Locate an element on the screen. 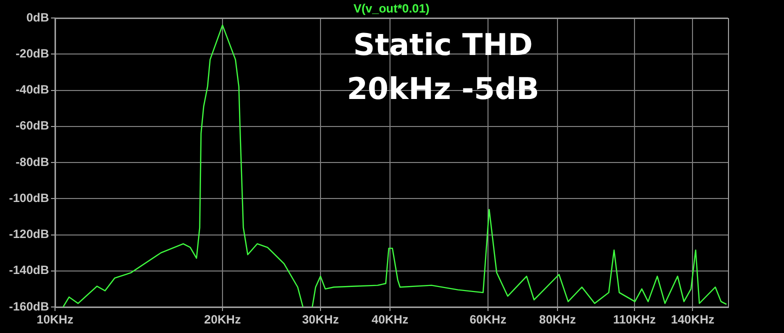  y-tick-label: -80dB is located at coordinates (33, 161).